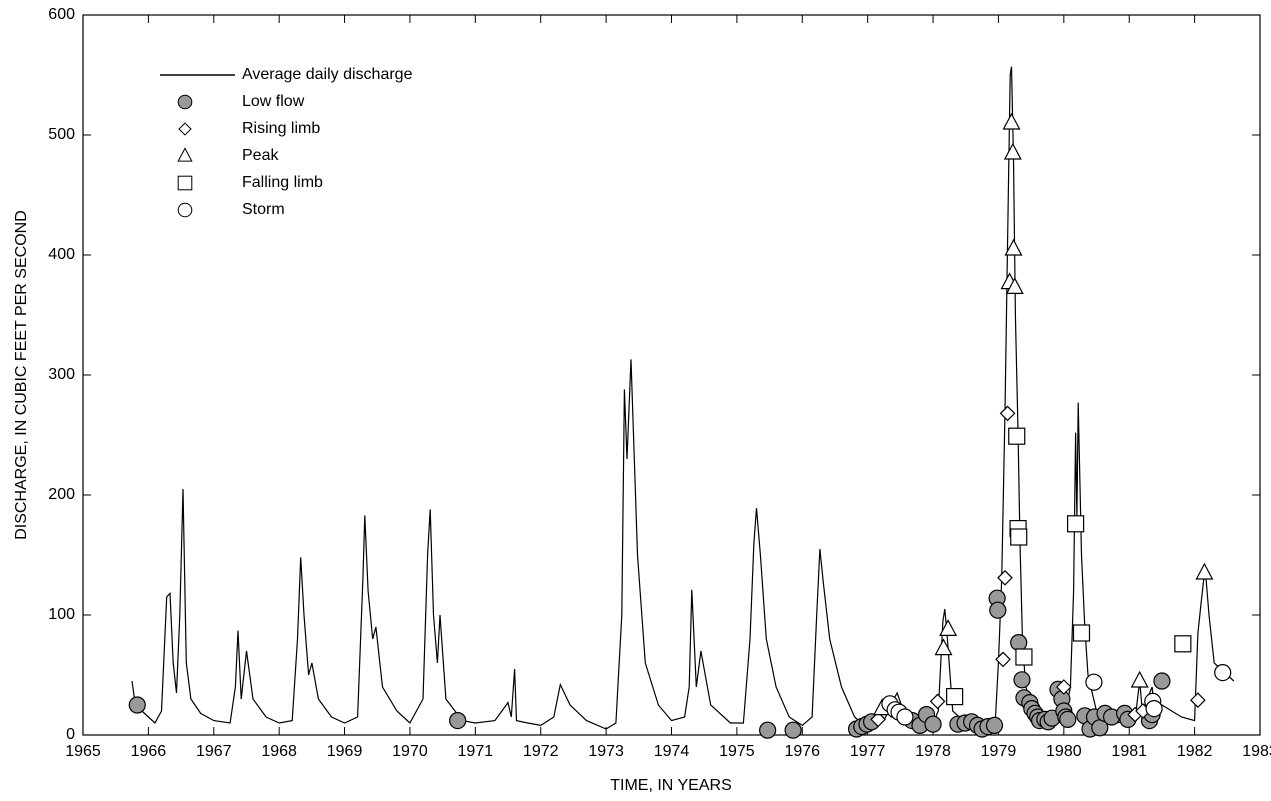 The height and width of the screenshot is (801, 1271). Describe the element at coordinates (410, 751) in the screenshot. I see `x-tick-label: 1970` at that location.